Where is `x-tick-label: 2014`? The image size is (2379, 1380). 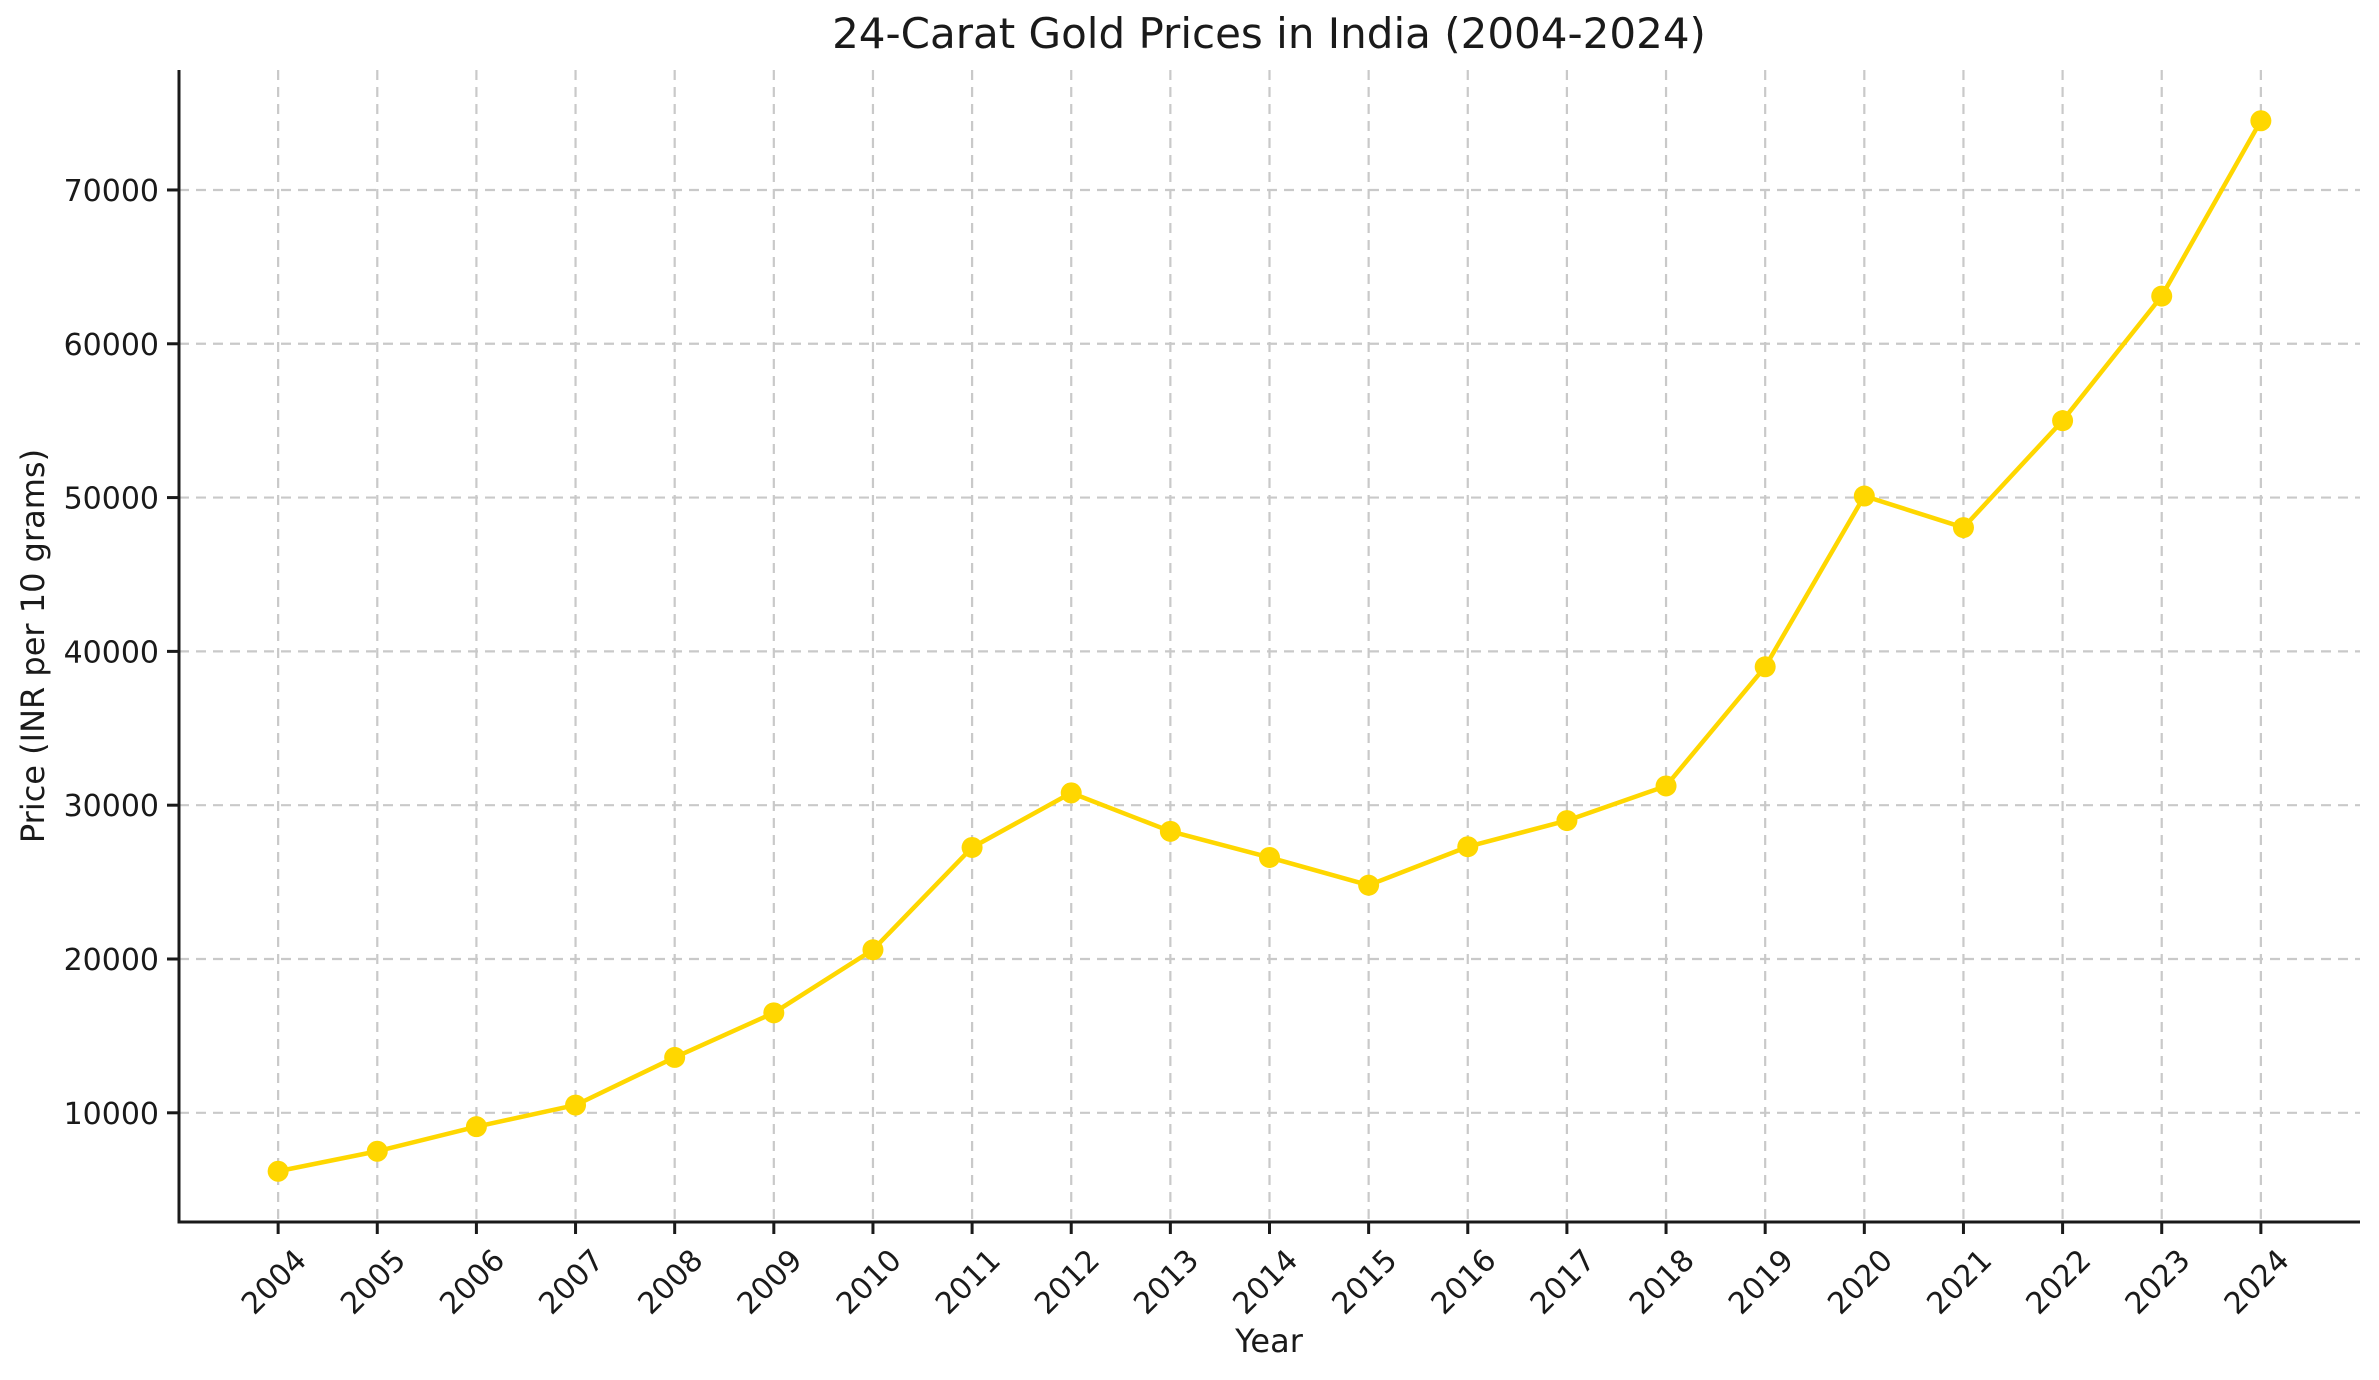 x-tick-label: 2014 is located at coordinates (1265, 1282).